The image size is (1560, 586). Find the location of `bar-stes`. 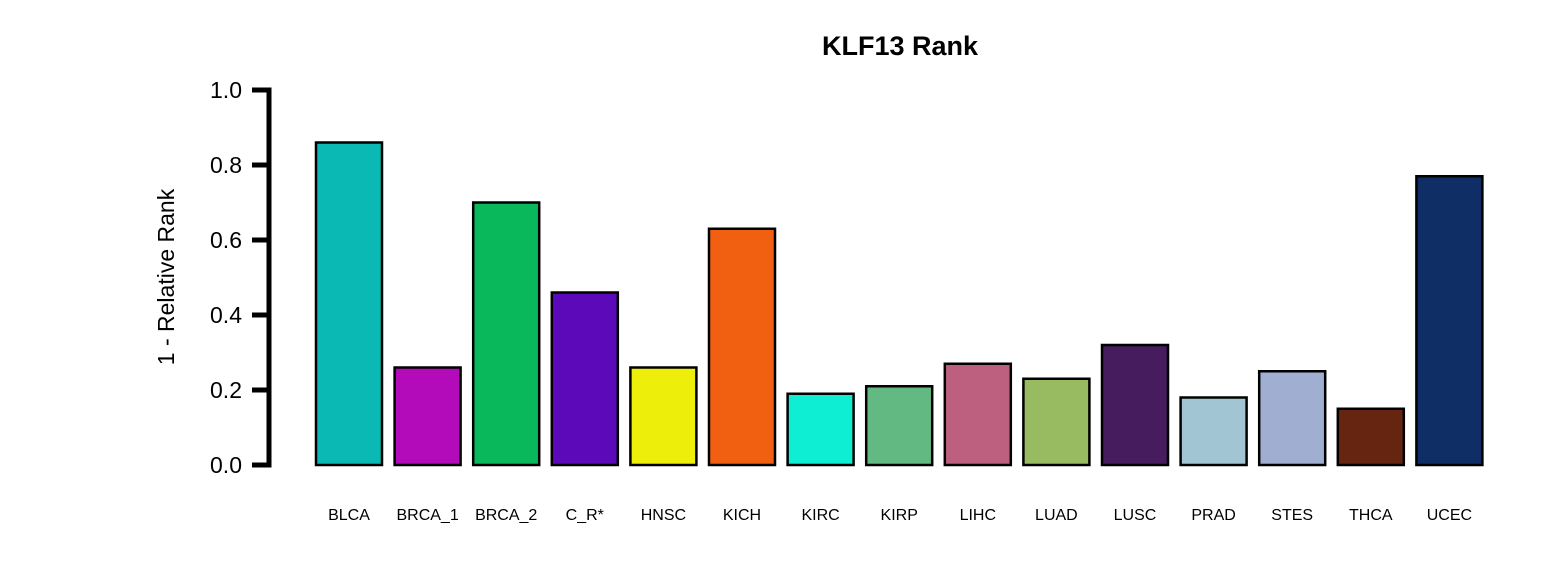

bar-stes is located at coordinates (1292, 418).